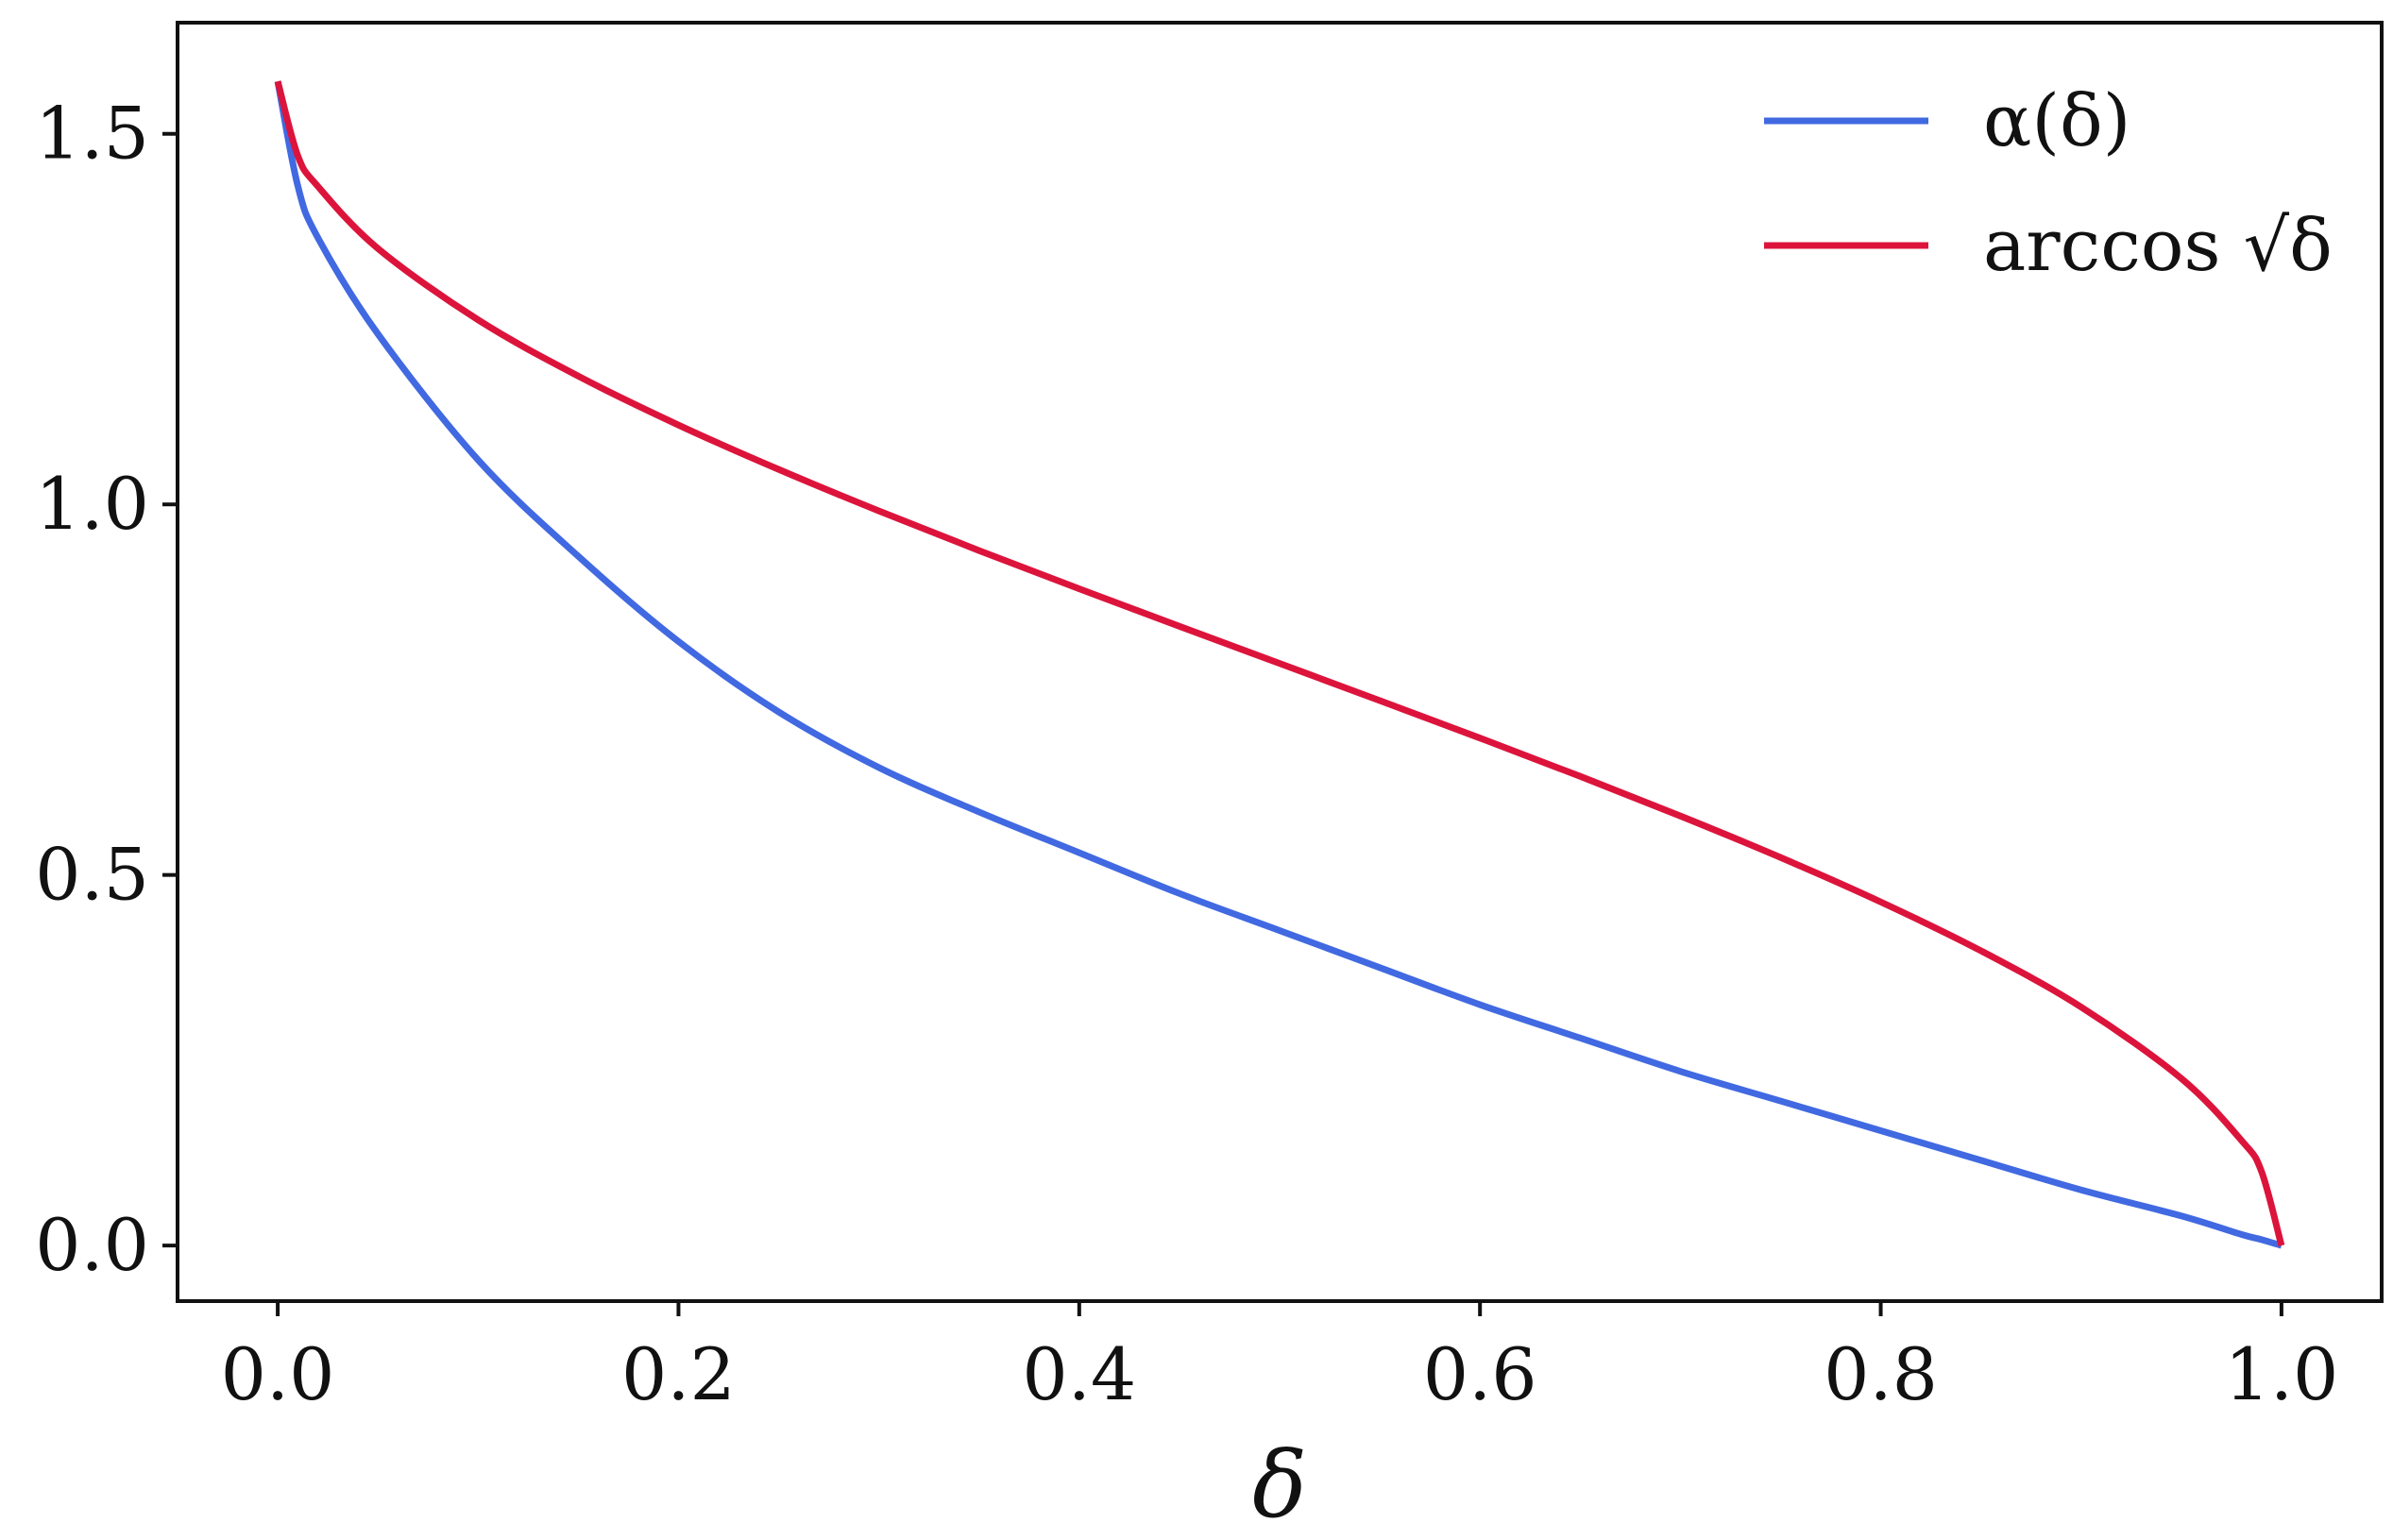 The width and height of the screenshot is (2393, 1540). I want to click on x-axis-label: δ, so click(1279, 1483).